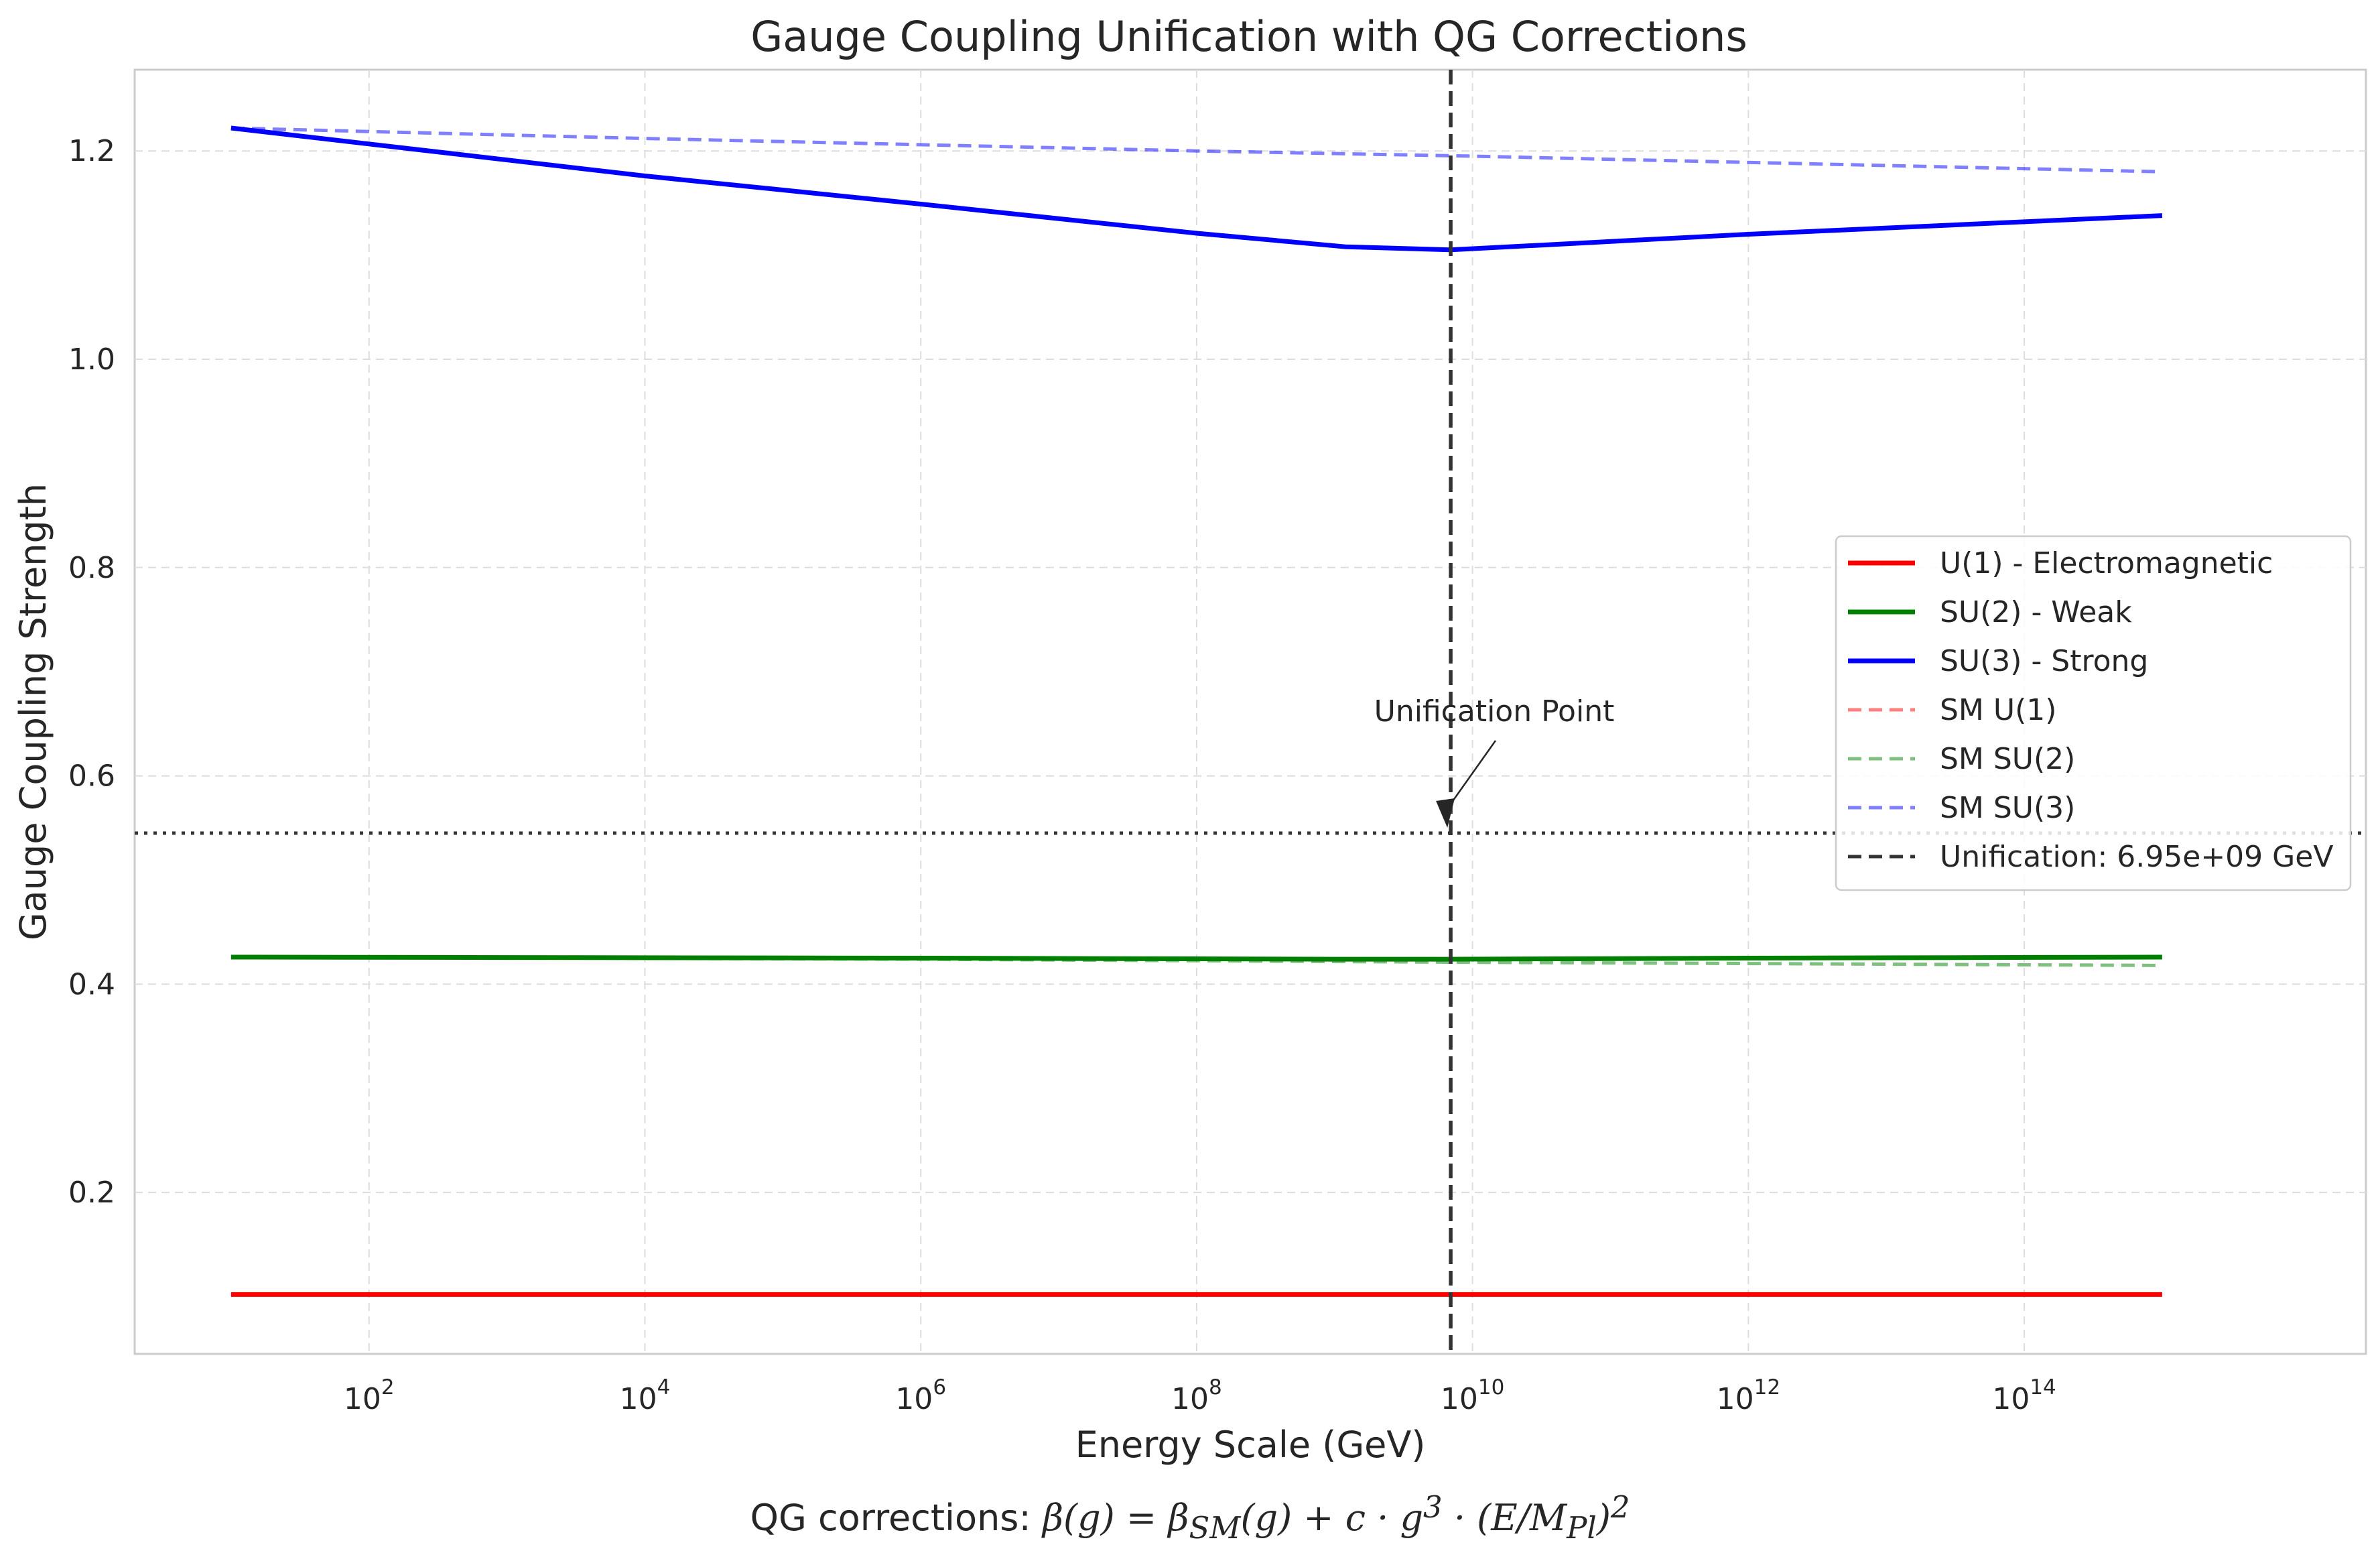 The width and height of the screenshot is (2380, 1559). I want to click on formula-part: β(g) = β, so click(1115, 1518).